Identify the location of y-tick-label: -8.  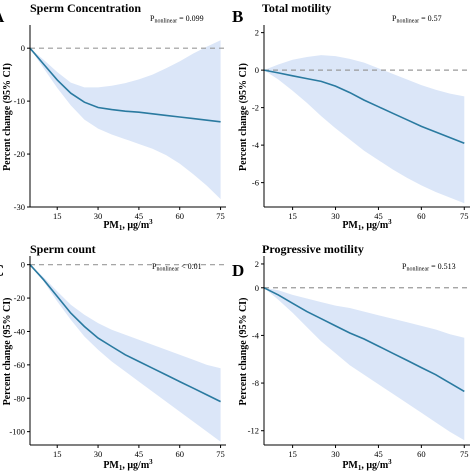
(255, 383).